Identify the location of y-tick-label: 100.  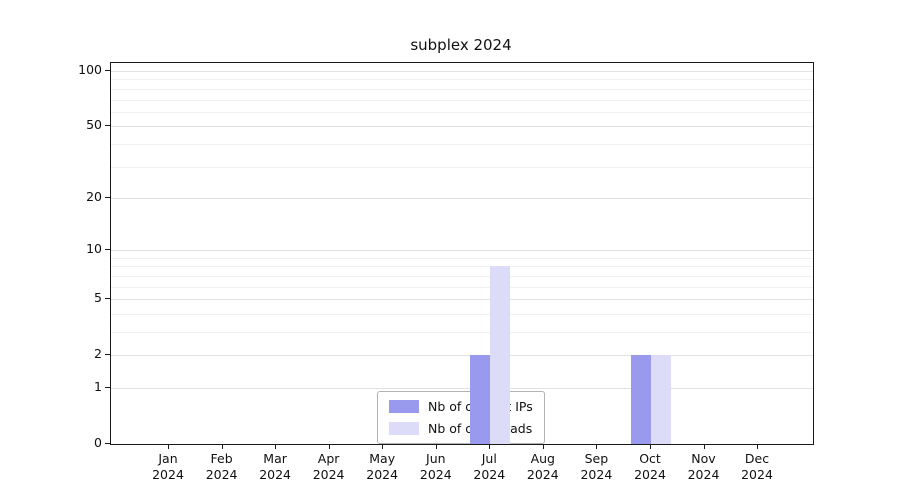
(90, 69).